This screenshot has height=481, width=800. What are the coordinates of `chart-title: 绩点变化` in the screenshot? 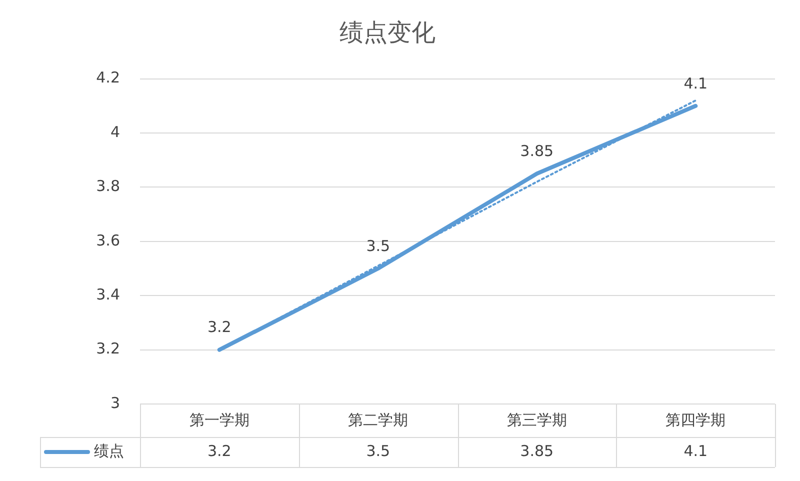 It's located at (388, 32).